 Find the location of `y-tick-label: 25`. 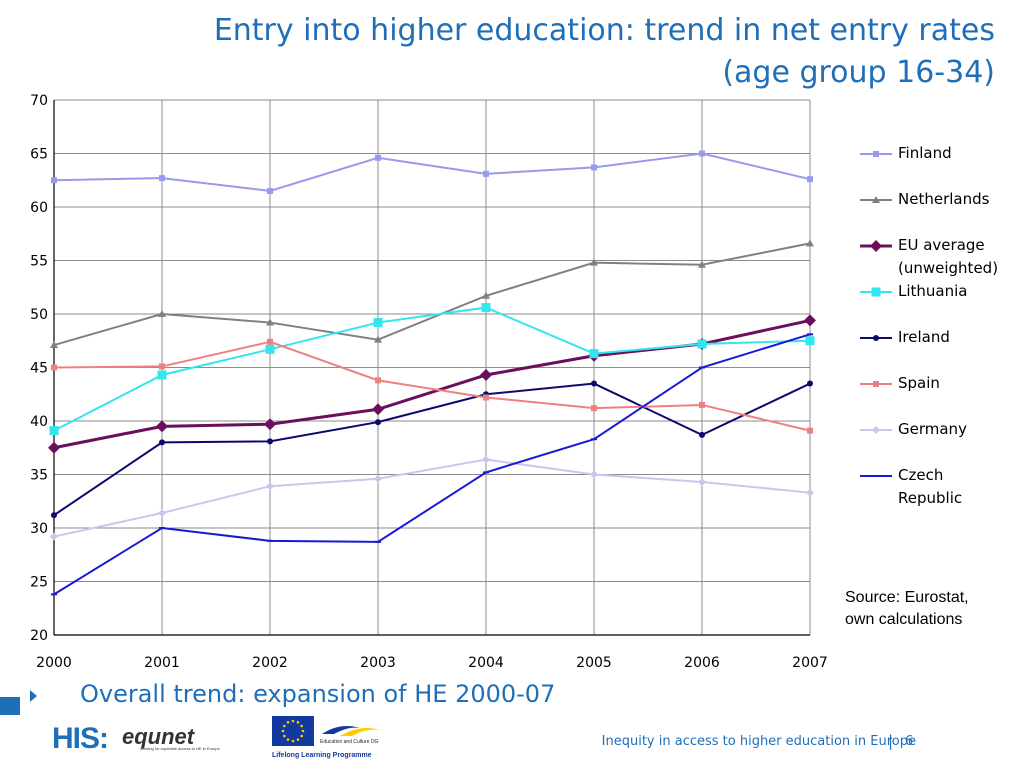

y-tick-label: 25 is located at coordinates (39, 583).